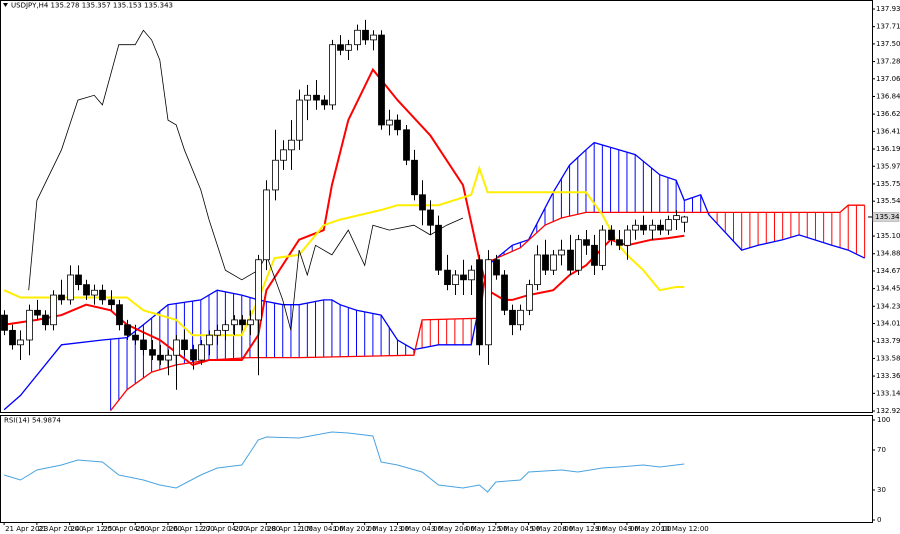  Describe the element at coordinates (5, 5) in the screenshot. I see `menu-arrow` at that location.